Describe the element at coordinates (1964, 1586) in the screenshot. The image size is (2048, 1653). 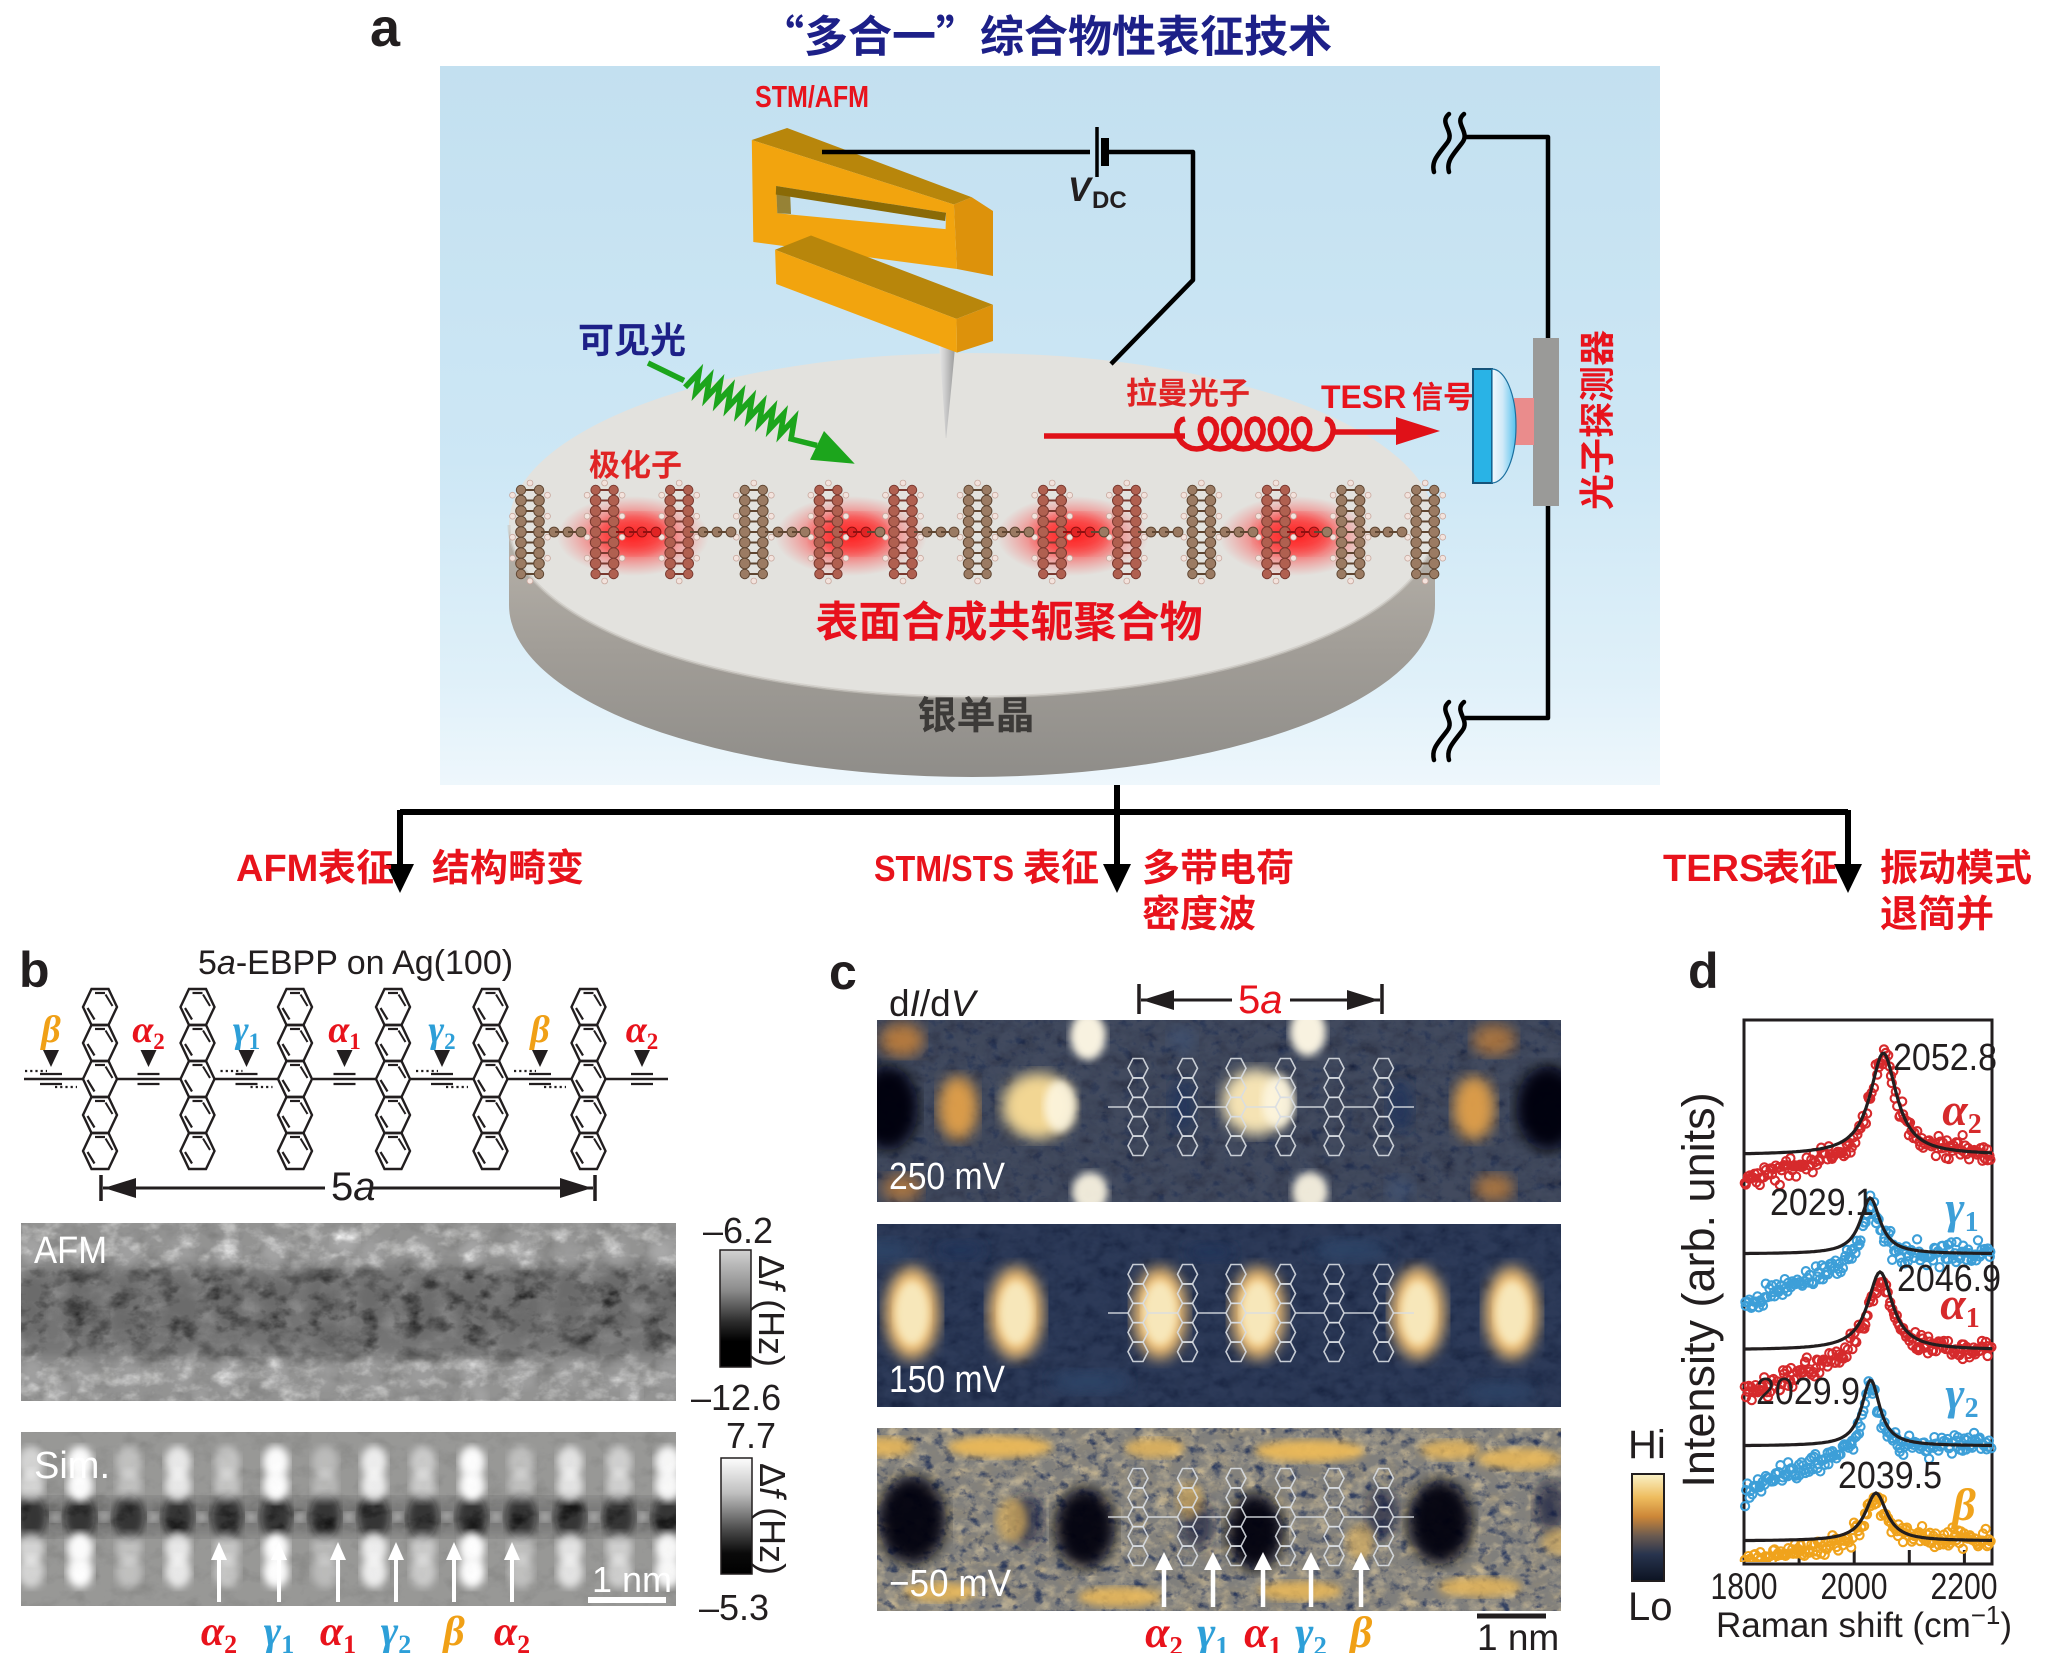
I see `svg-text: 2200` at that location.